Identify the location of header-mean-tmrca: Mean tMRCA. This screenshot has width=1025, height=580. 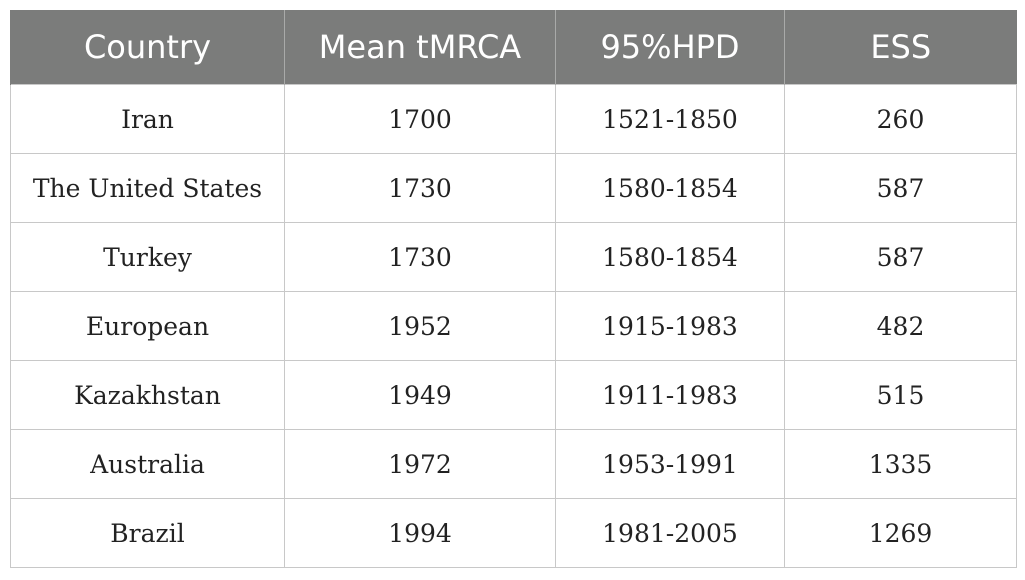
(420, 47).